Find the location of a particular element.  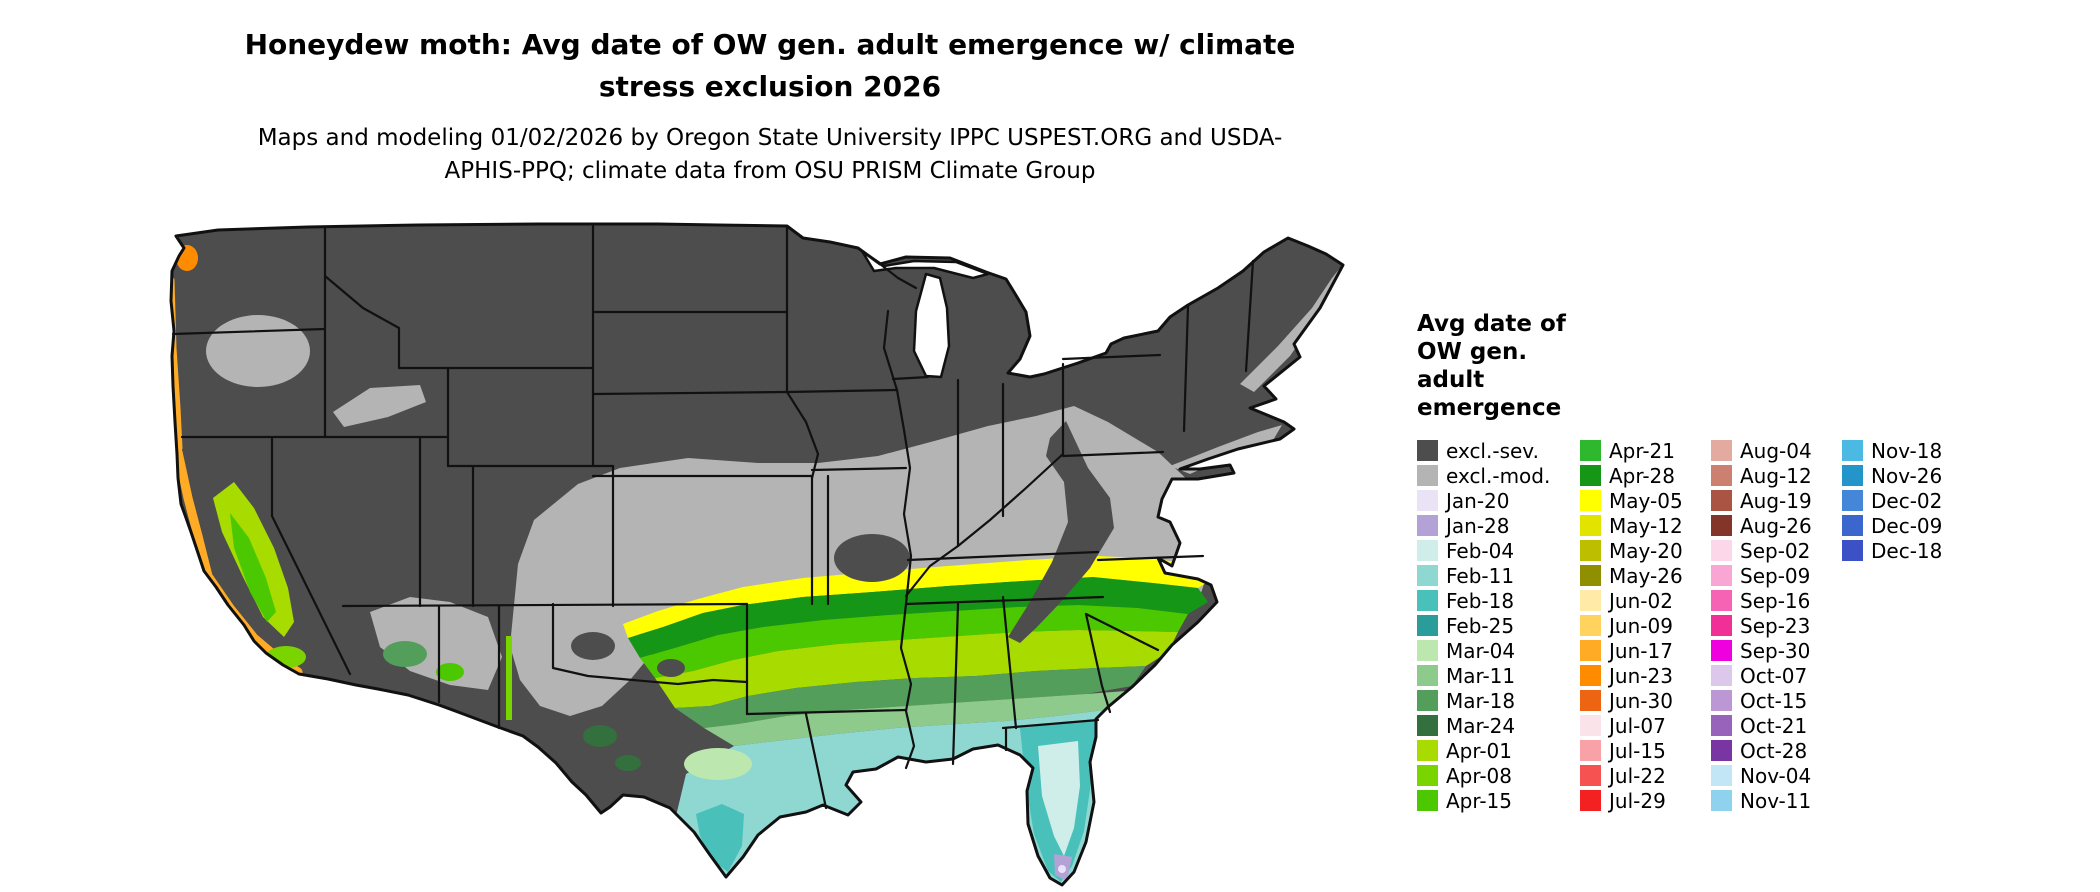

legend-column: Nov-18 Nov-26 Dec-02 Dec-09 Dec-18 is located at coordinates (1907, 500).